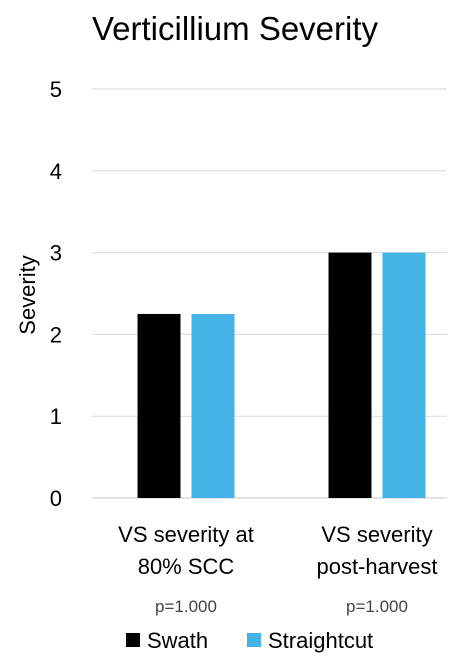 This screenshot has width=463, height=658. I want to click on category-label-1-line-1: VS severity at, so click(186, 534).